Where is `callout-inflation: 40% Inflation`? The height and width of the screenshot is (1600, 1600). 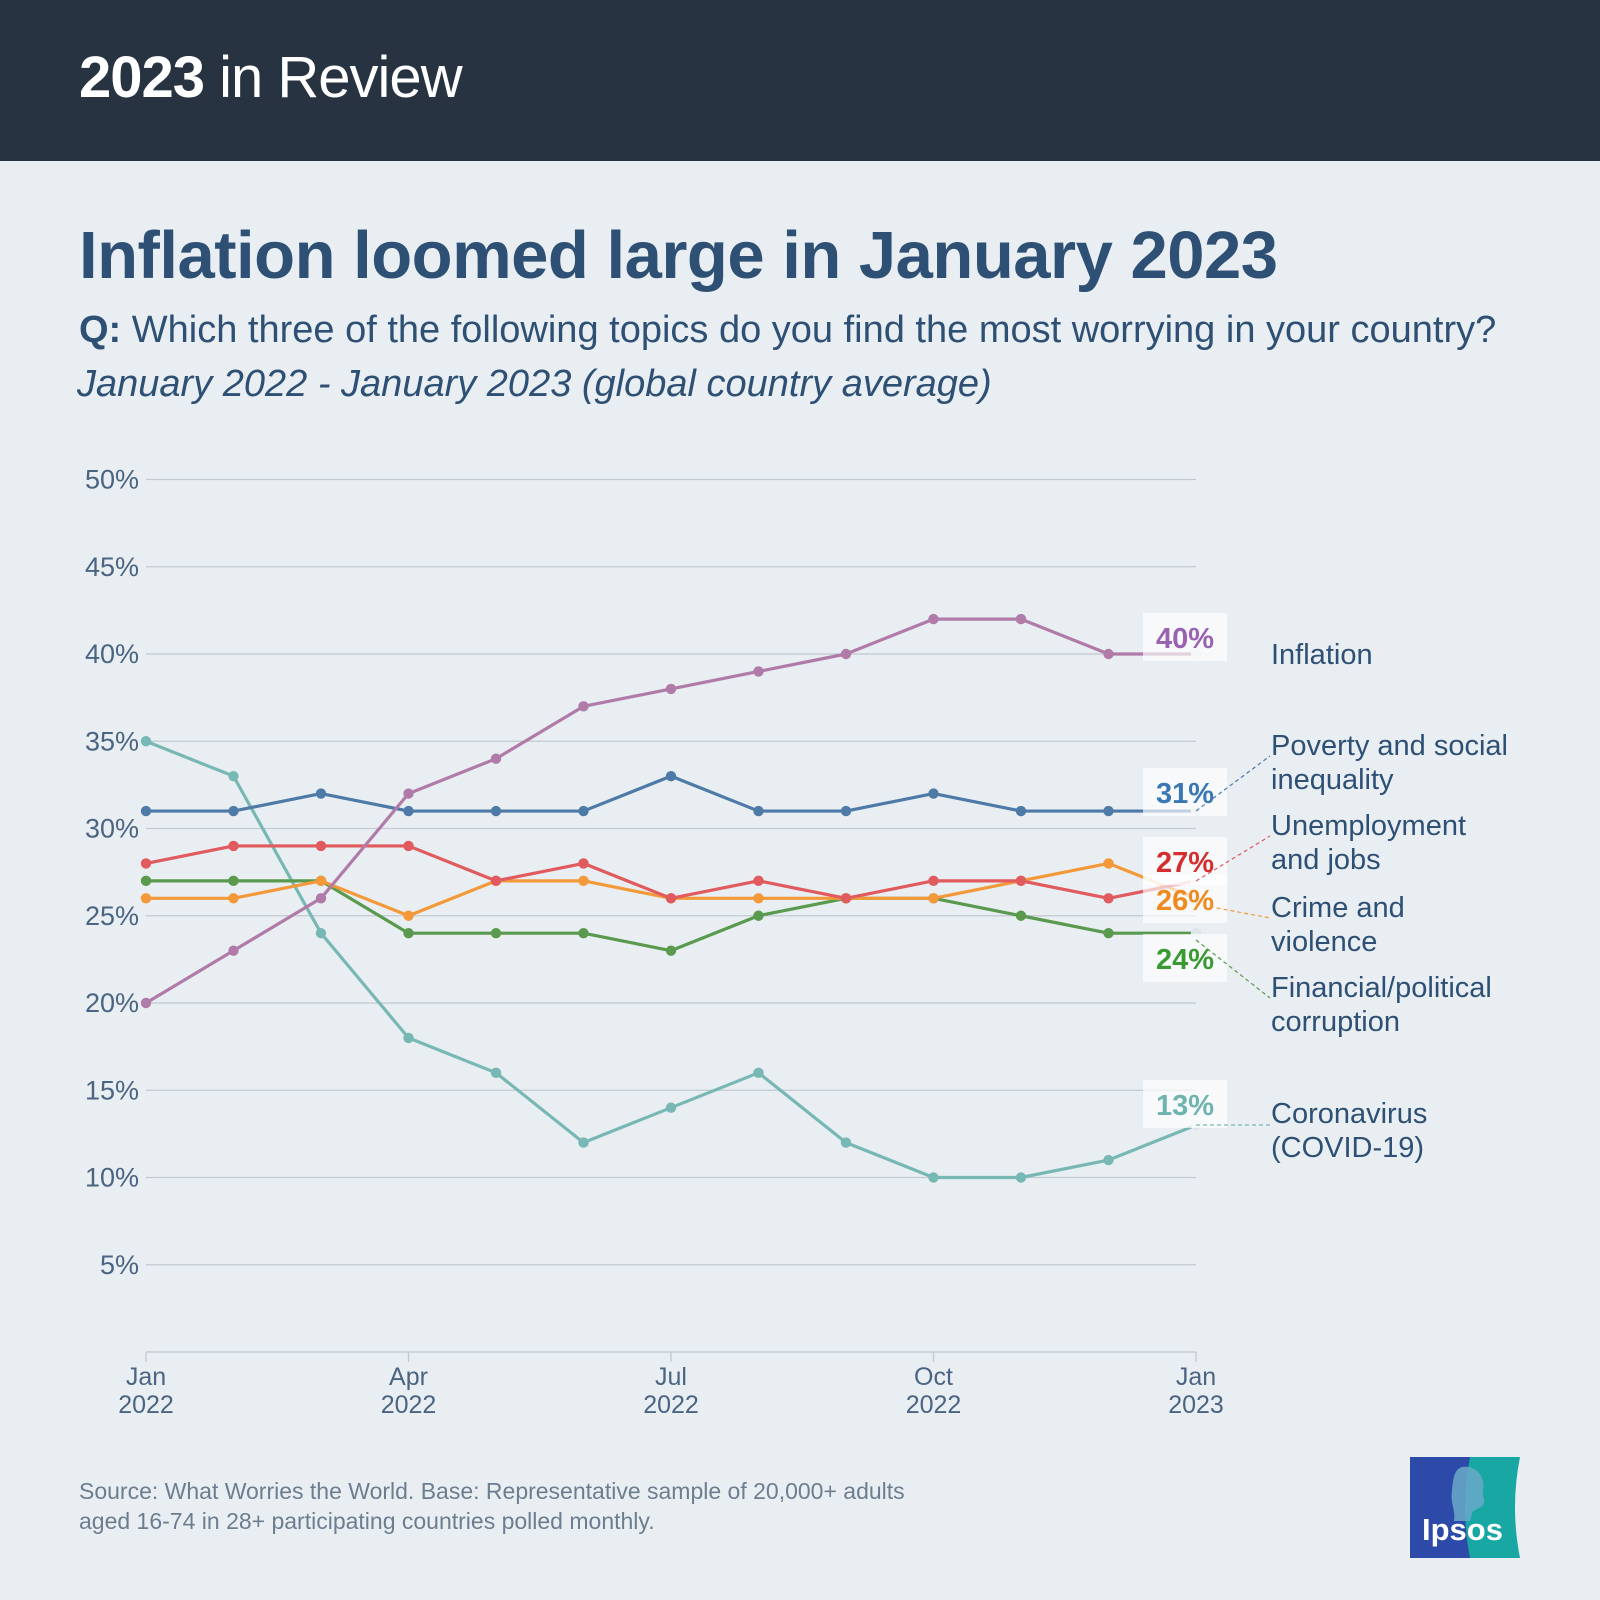
callout-inflation: 40% Inflation is located at coordinates (1258, 642).